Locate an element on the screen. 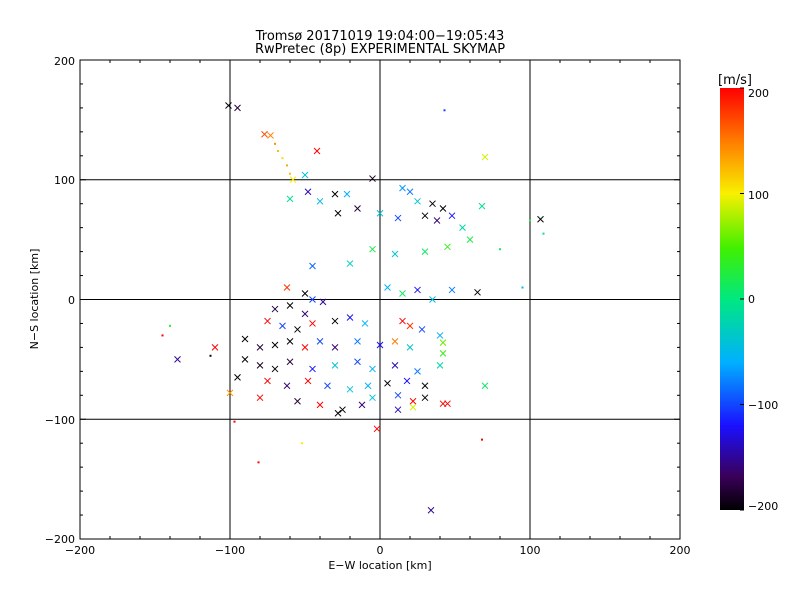  x-tick-label: −100 is located at coordinates (230, 550).